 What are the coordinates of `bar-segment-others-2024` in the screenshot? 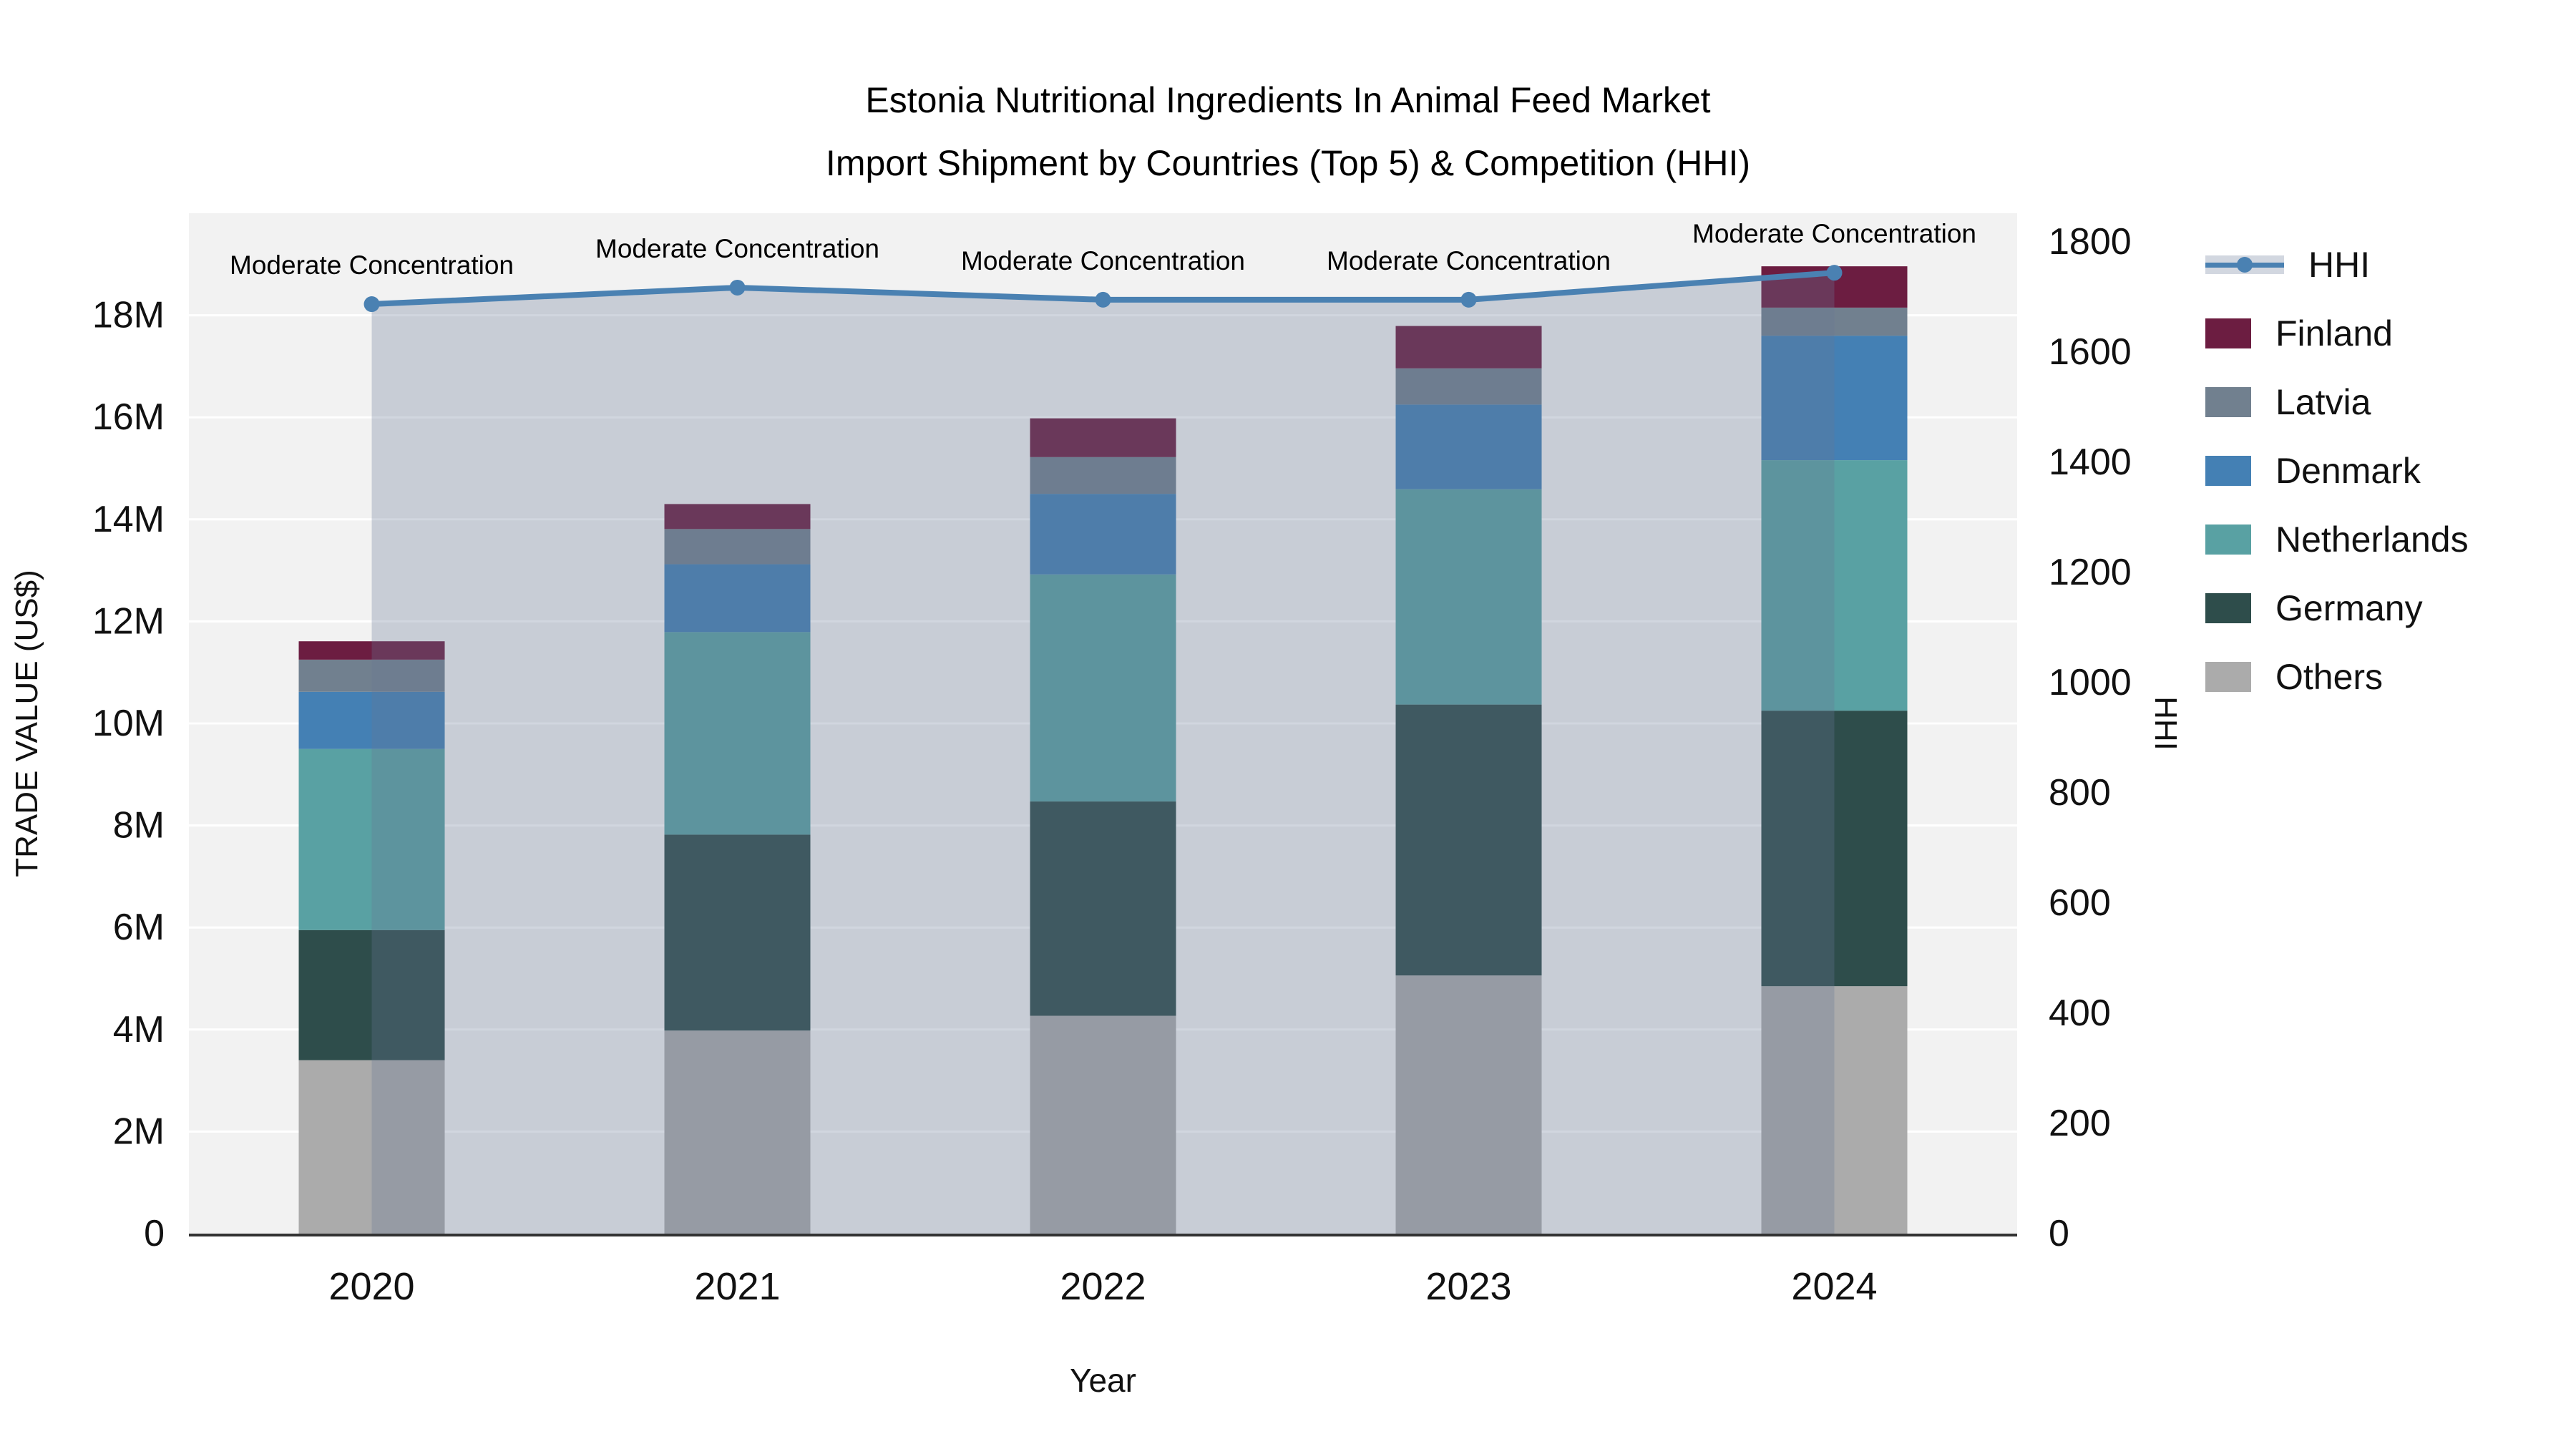 It's located at (1834, 1110).